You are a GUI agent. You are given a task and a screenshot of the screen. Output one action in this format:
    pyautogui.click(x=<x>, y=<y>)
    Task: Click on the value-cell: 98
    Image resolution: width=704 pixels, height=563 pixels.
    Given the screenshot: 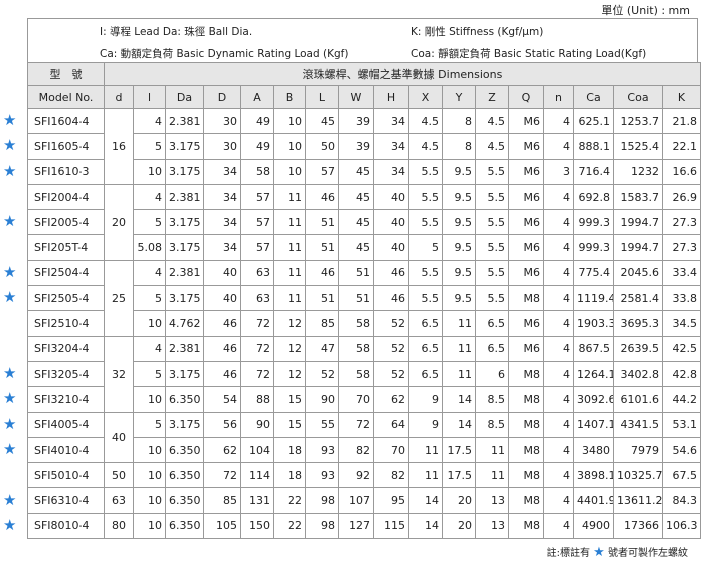 What is the action you would take?
    pyautogui.click(x=322, y=500)
    